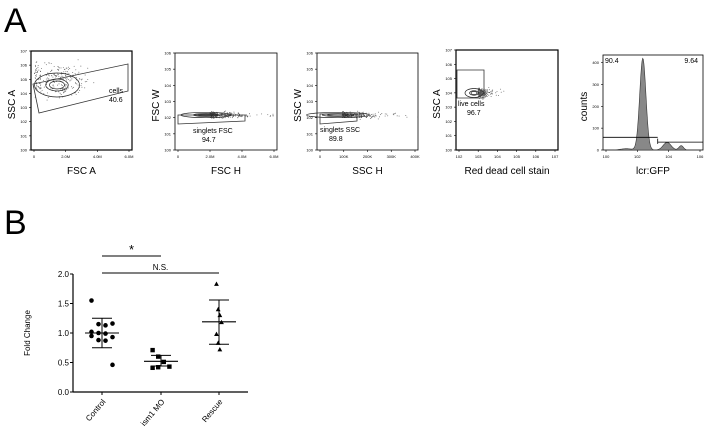 This screenshot has width=713, height=436. Describe the element at coordinates (23, 65) in the screenshot. I see `y-tick-label: 106` at that location.